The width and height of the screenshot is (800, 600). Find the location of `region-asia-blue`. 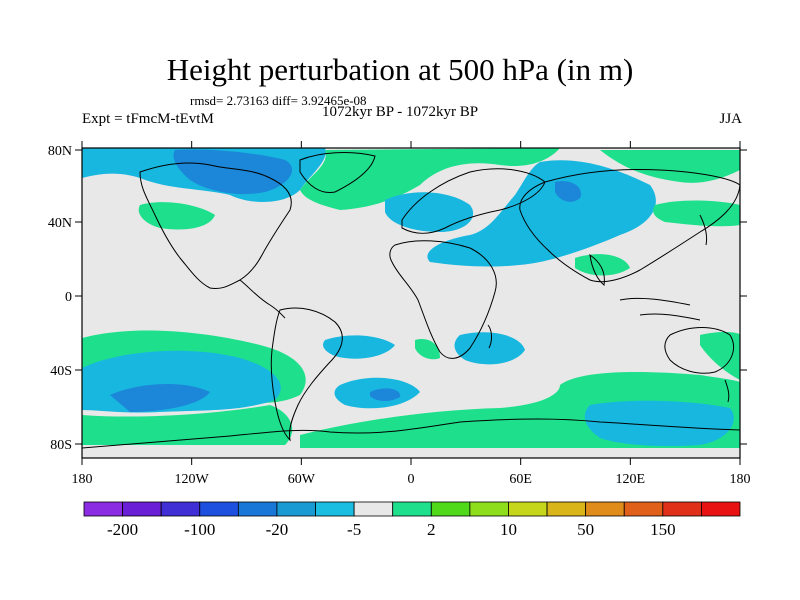

region-asia-blue is located at coordinates (541, 213).